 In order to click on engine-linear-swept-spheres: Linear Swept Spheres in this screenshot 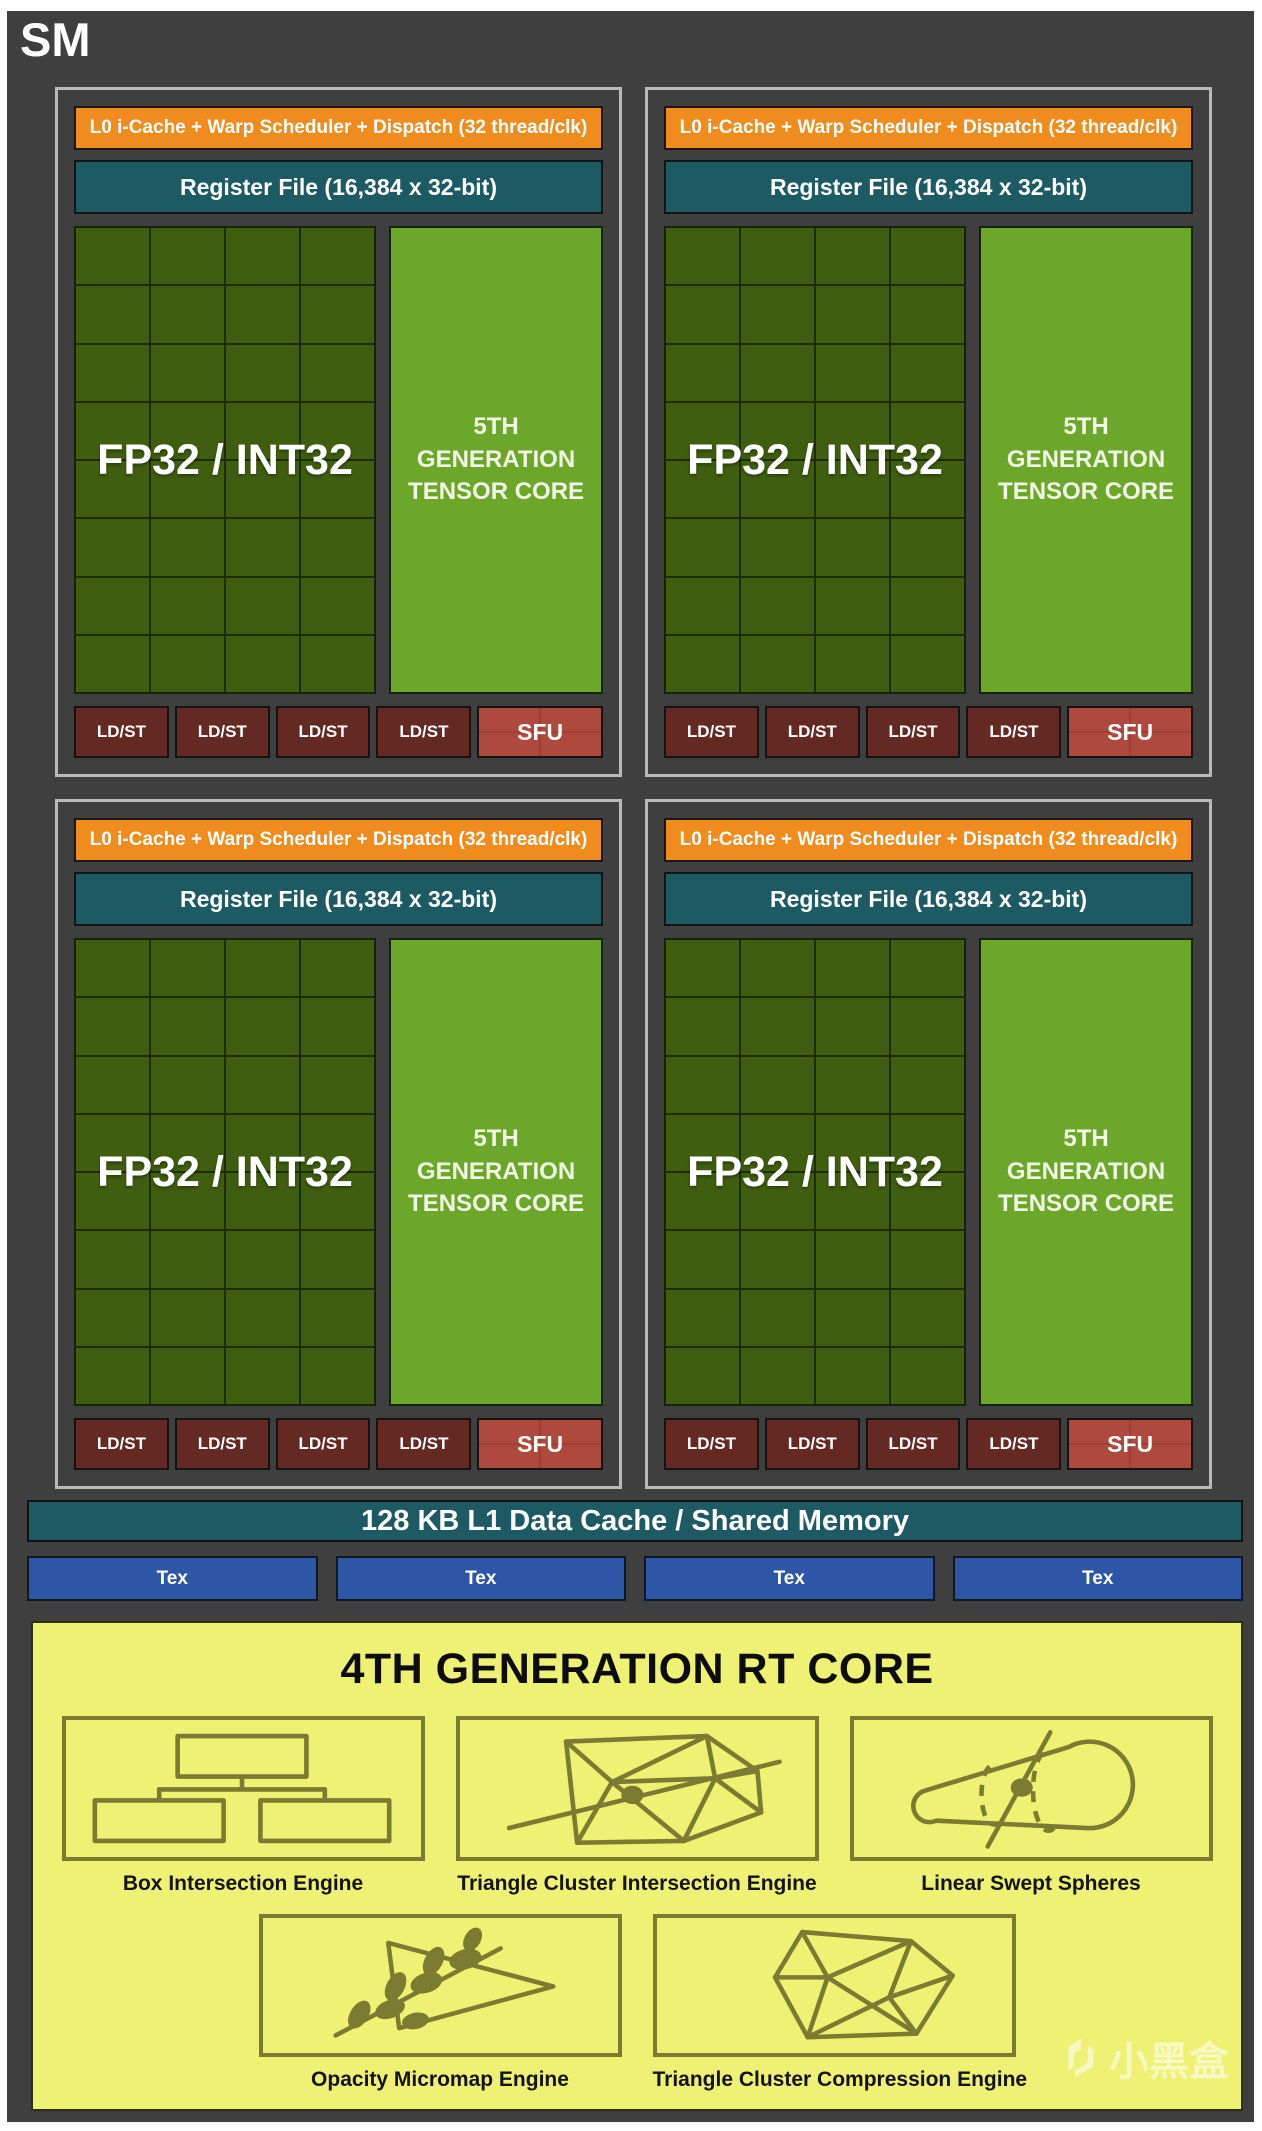, I will do `click(1031, 1806)`.